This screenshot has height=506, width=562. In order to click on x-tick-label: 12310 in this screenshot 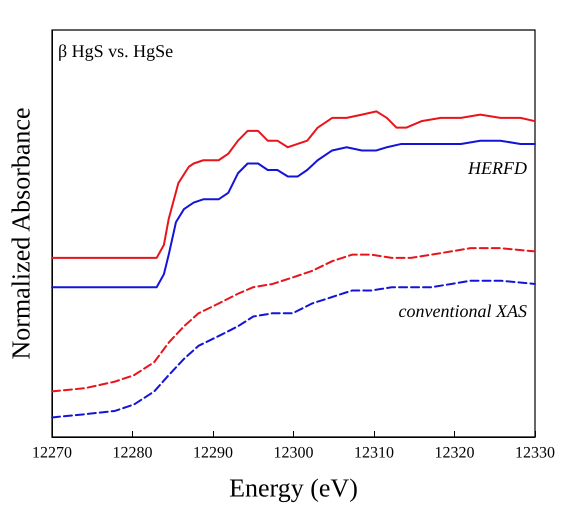, I will do `click(374, 453)`.